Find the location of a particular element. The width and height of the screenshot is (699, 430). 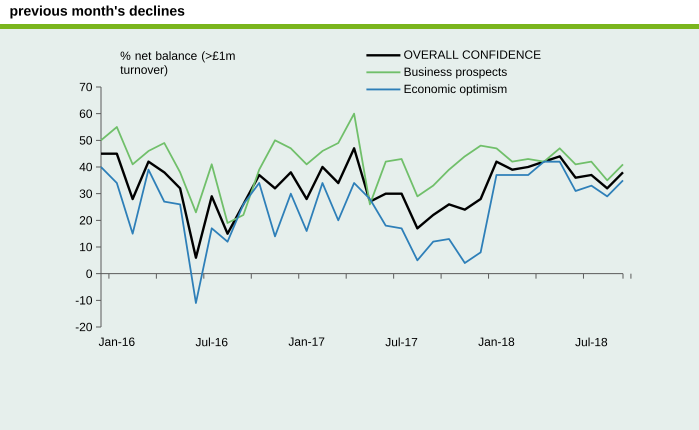

x-tick-label: Jan-17 is located at coordinates (306, 342).